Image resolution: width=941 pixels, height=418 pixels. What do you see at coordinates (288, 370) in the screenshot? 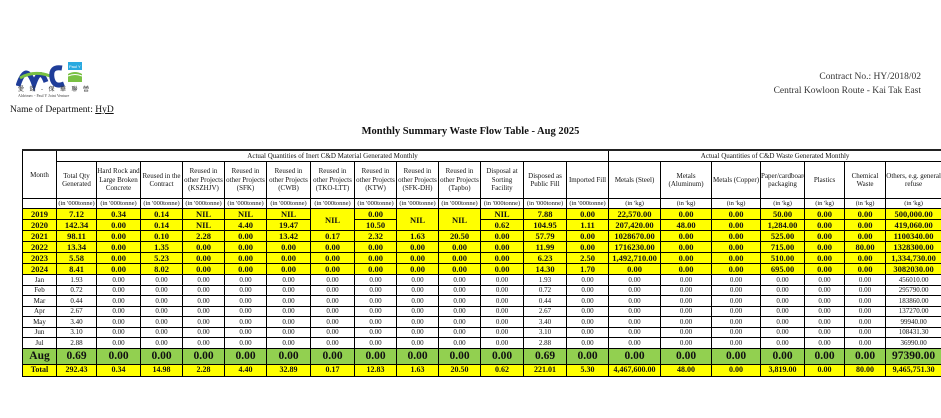
I see `table-cell: 32.89` at bounding box center [288, 370].